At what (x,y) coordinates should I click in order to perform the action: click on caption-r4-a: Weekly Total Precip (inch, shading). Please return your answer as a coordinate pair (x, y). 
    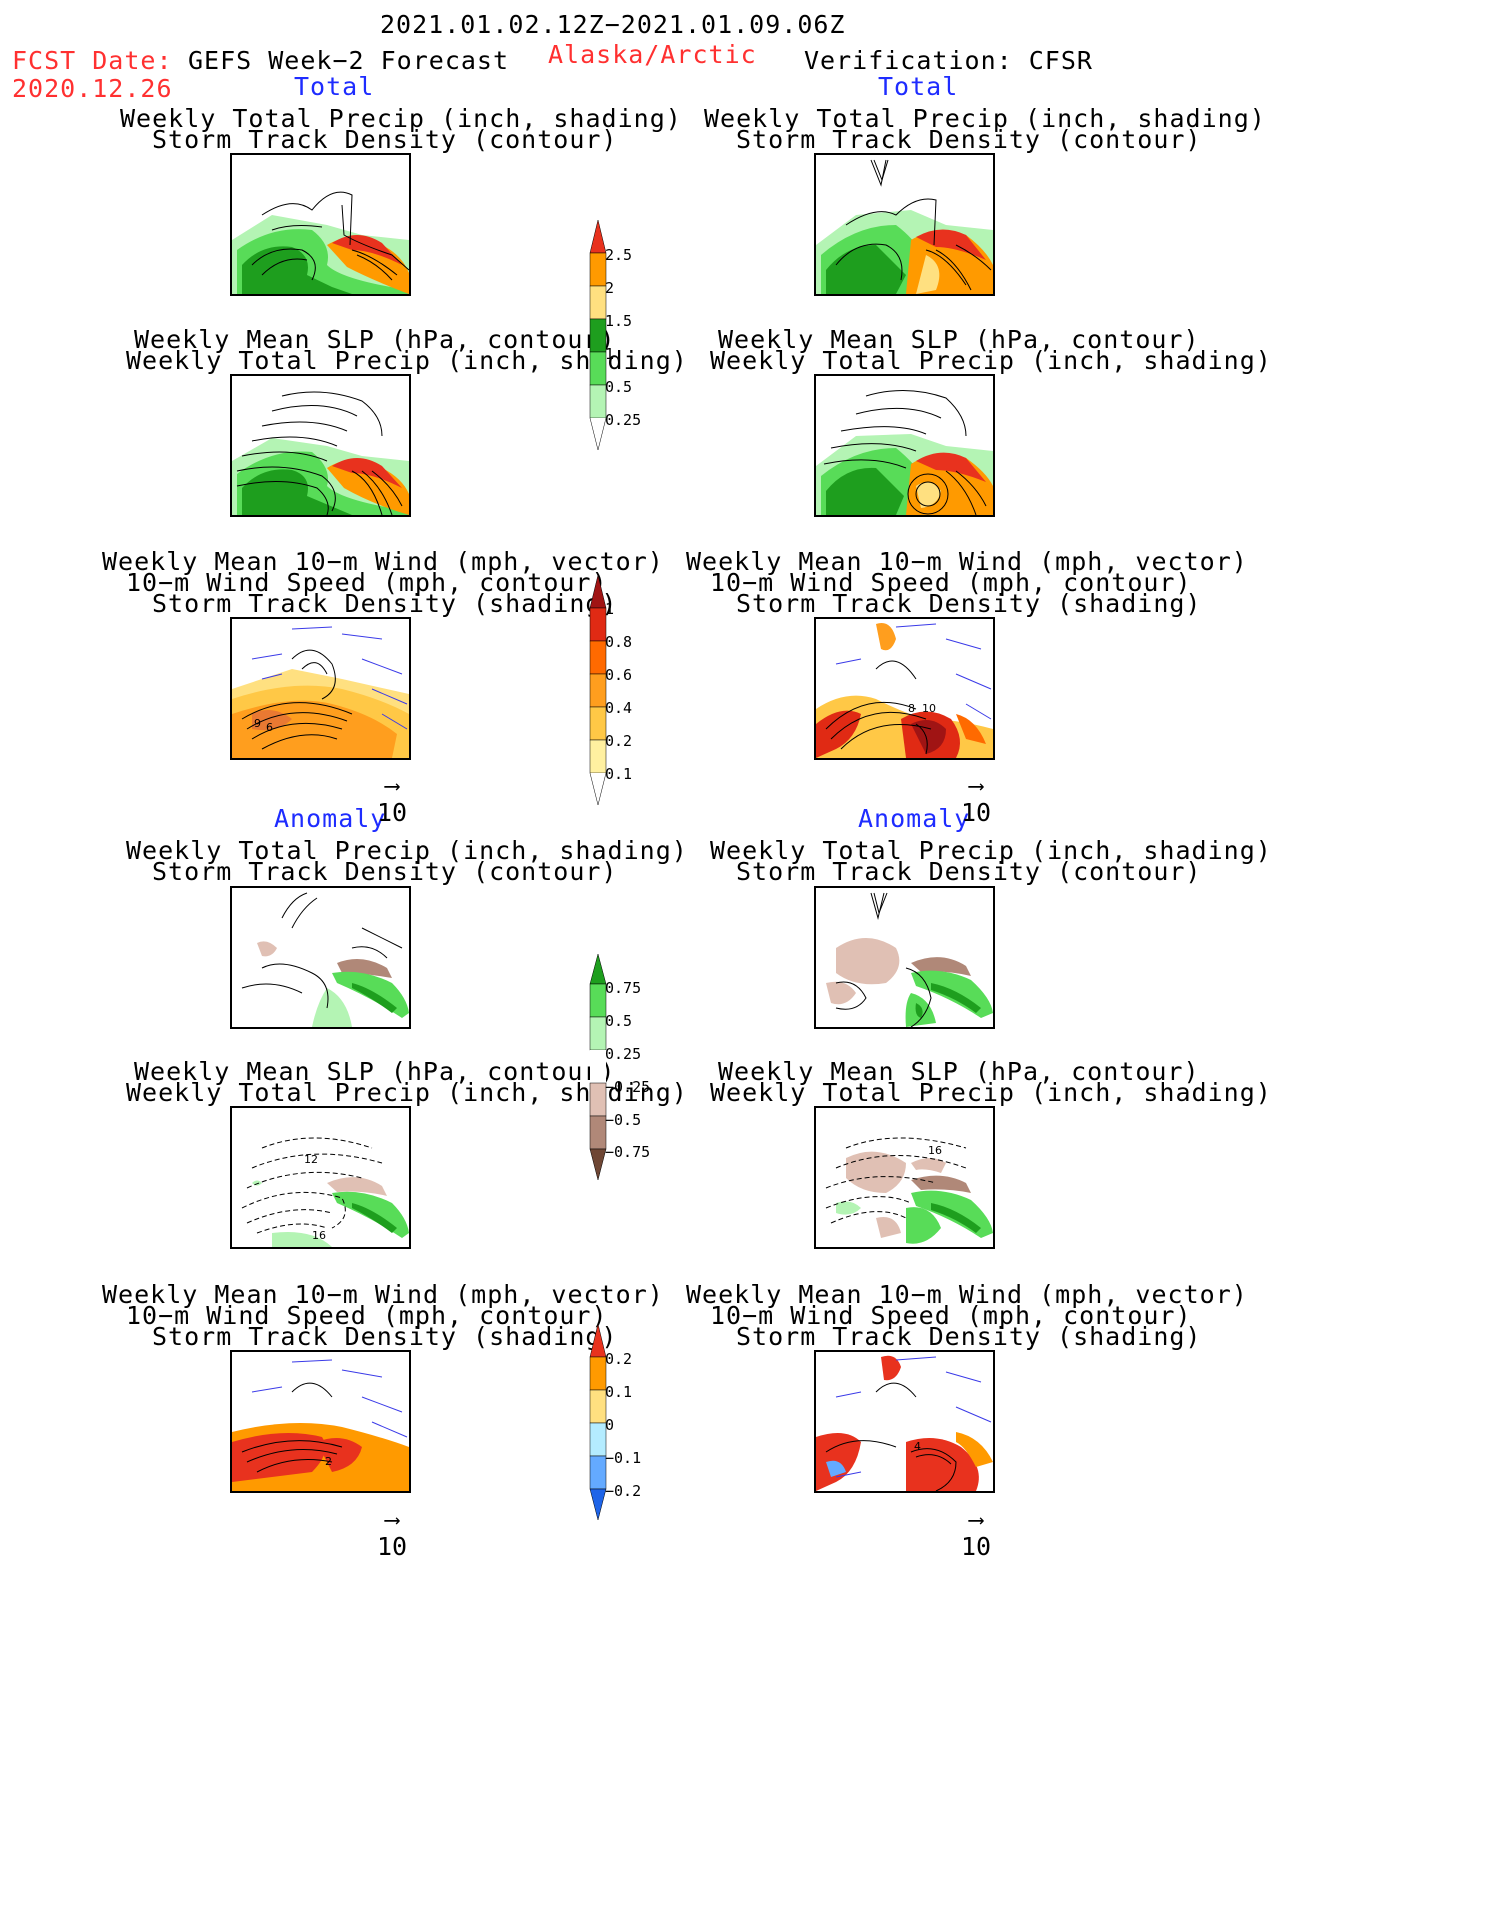
    Looking at the image, I should click on (991, 850).